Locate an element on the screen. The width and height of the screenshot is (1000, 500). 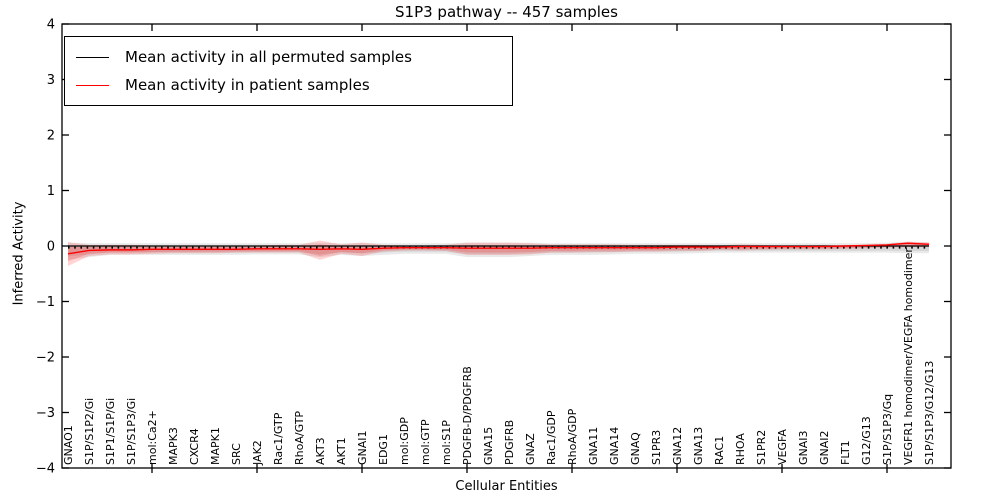
y-tick-label: 1 is located at coordinates (51, 191).